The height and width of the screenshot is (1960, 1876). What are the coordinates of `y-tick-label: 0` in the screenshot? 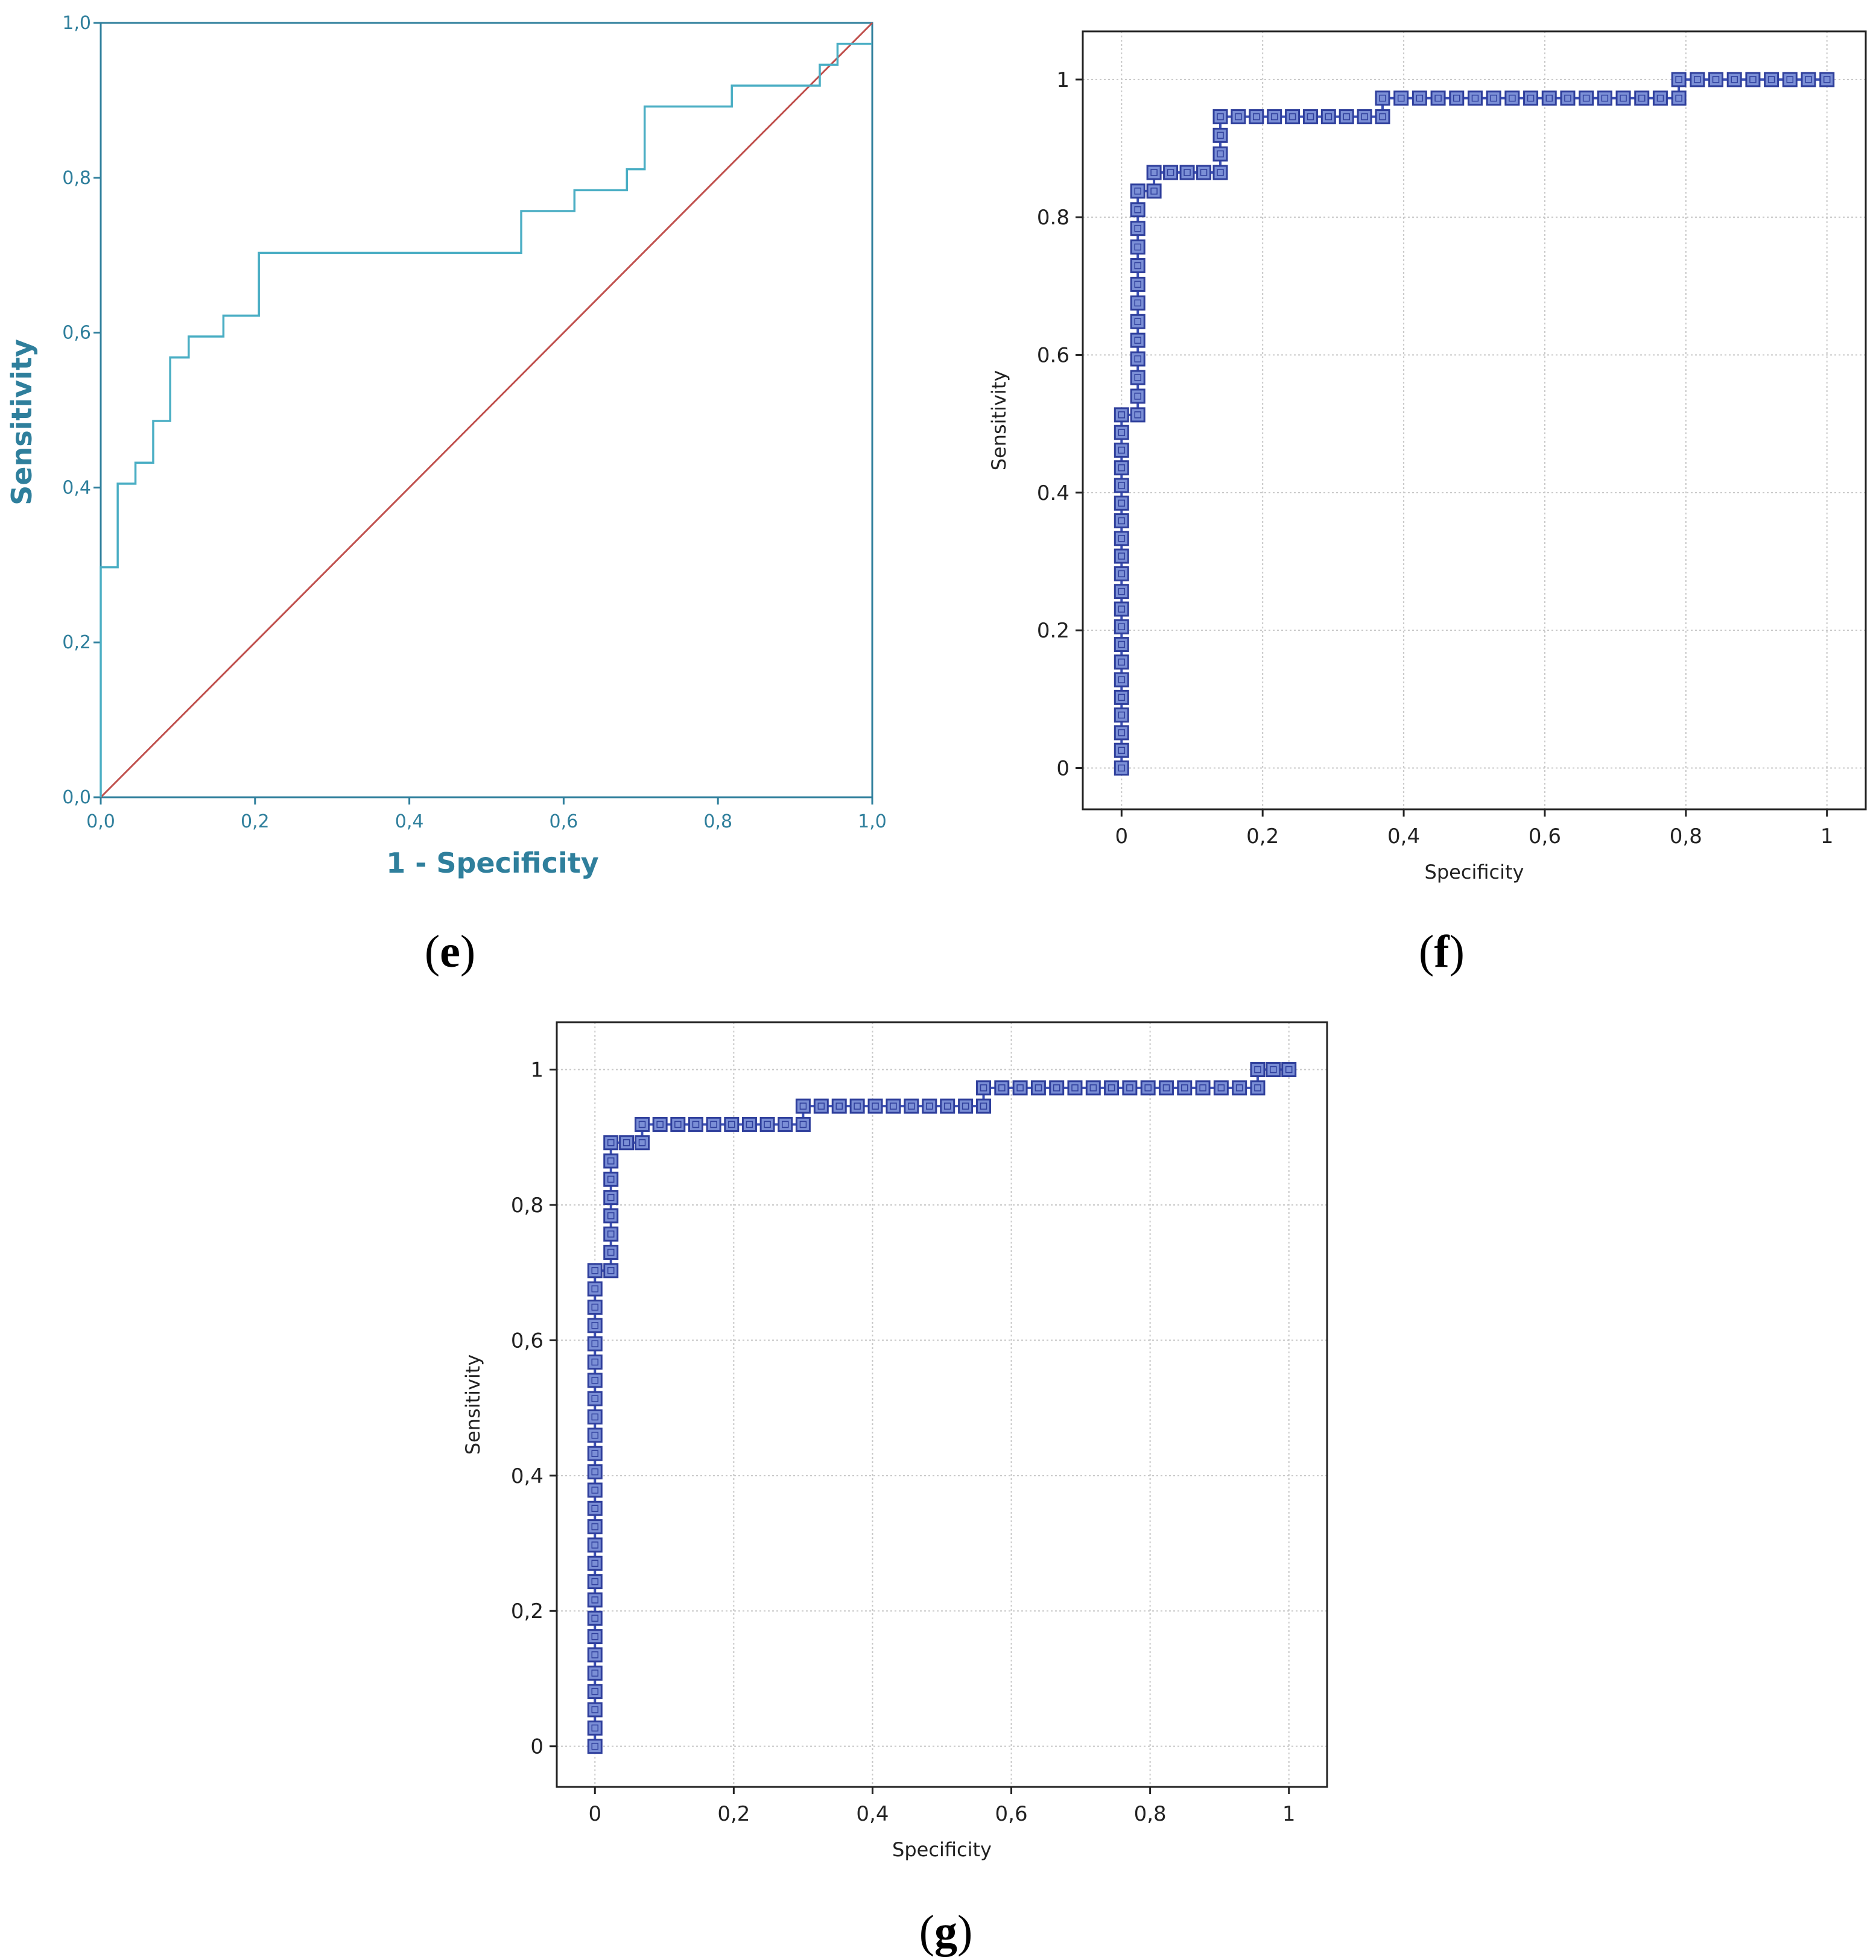 It's located at (1063, 769).